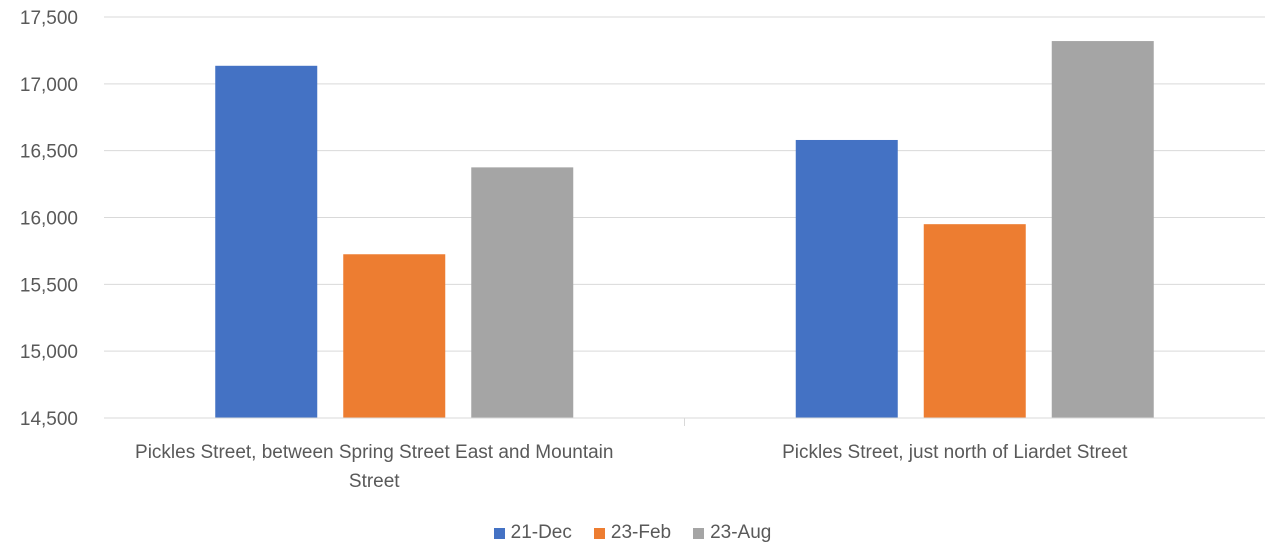 The height and width of the screenshot is (553, 1265). I want to click on legend-item: 23-Aug, so click(732, 533).